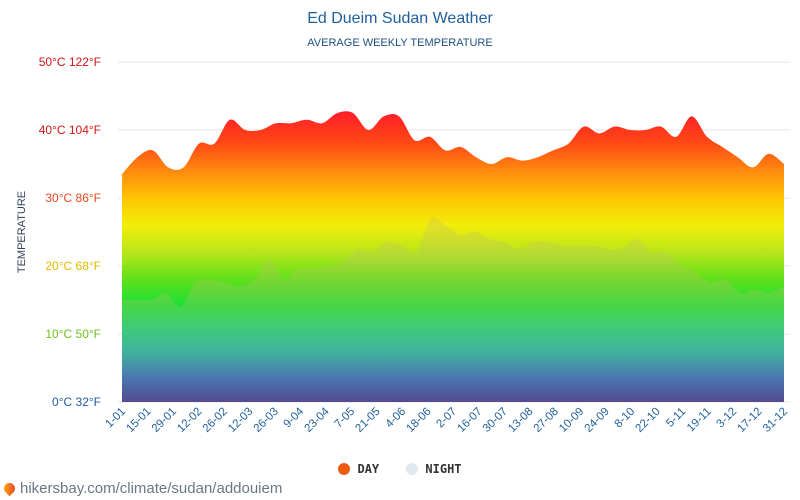  I want to click on y-tick-label: 40°C 104°F, so click(70, 130).